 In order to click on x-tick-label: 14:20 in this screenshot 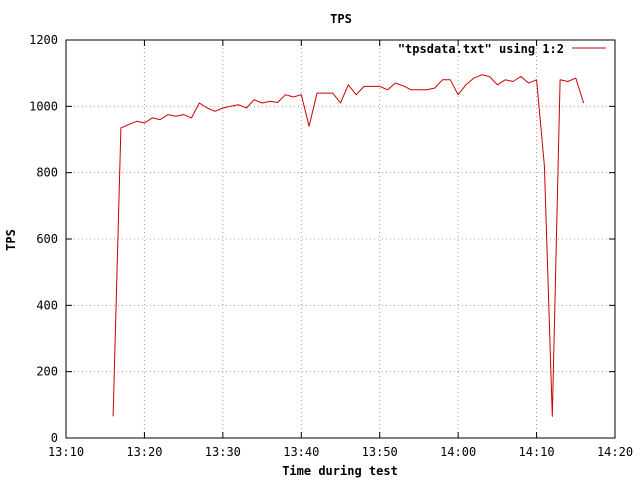, I will do `click(615, 452)`.